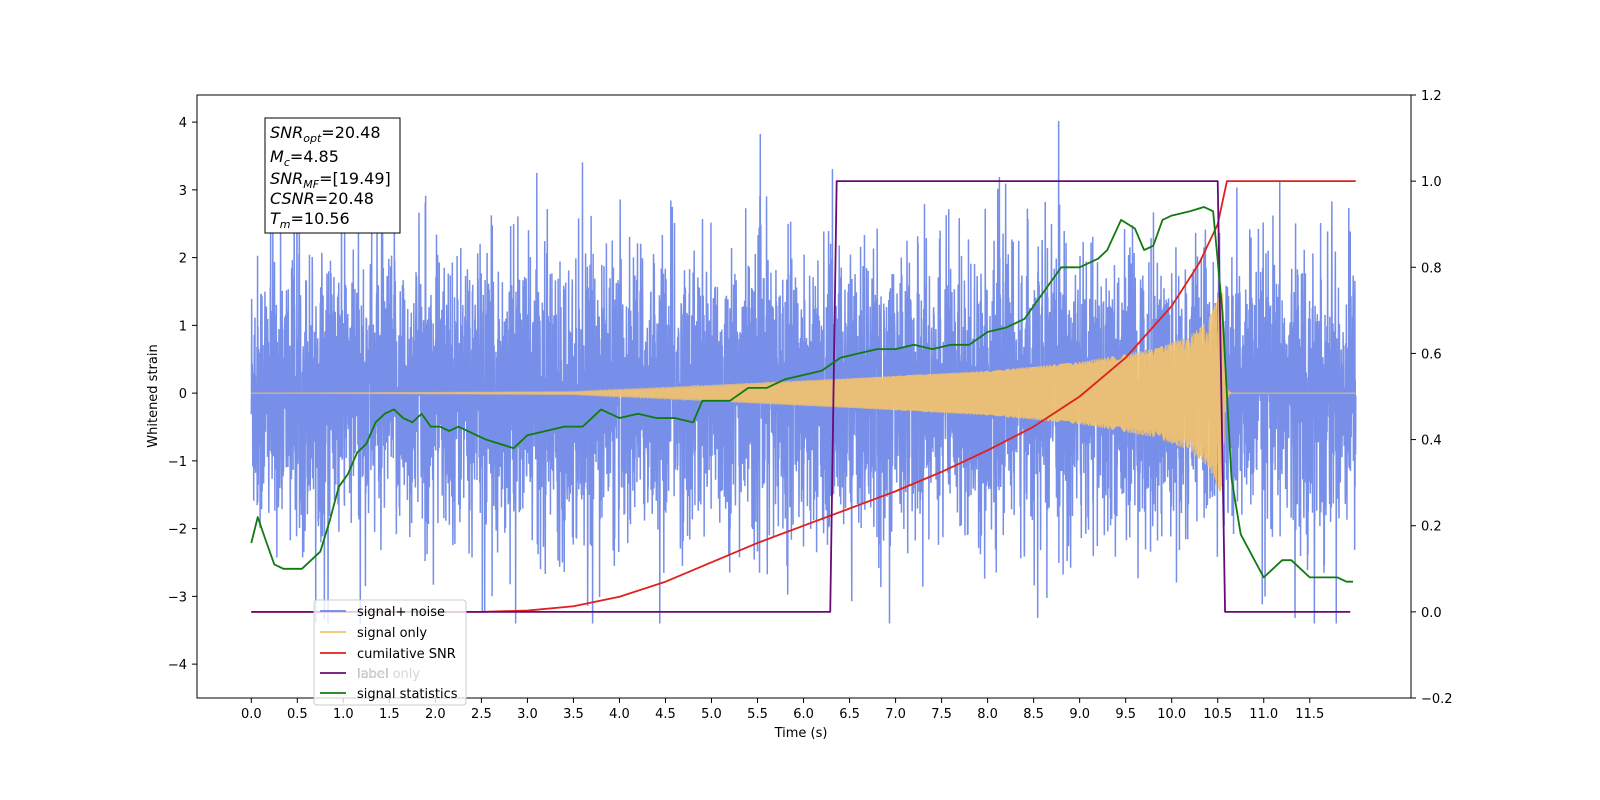  I want to click on y-axis-left: −4 −3 −2 −1 0 1 2 3 4, so click(182, 394).